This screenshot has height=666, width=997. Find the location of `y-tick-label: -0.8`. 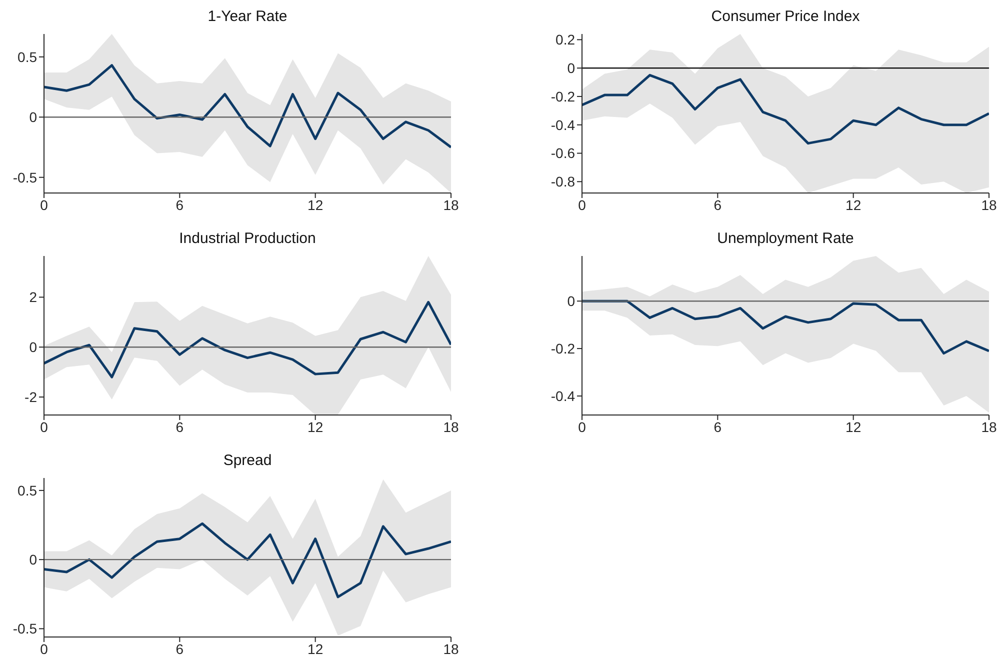

y-tick-label: -0.8 is located at coordinates (563, 182).